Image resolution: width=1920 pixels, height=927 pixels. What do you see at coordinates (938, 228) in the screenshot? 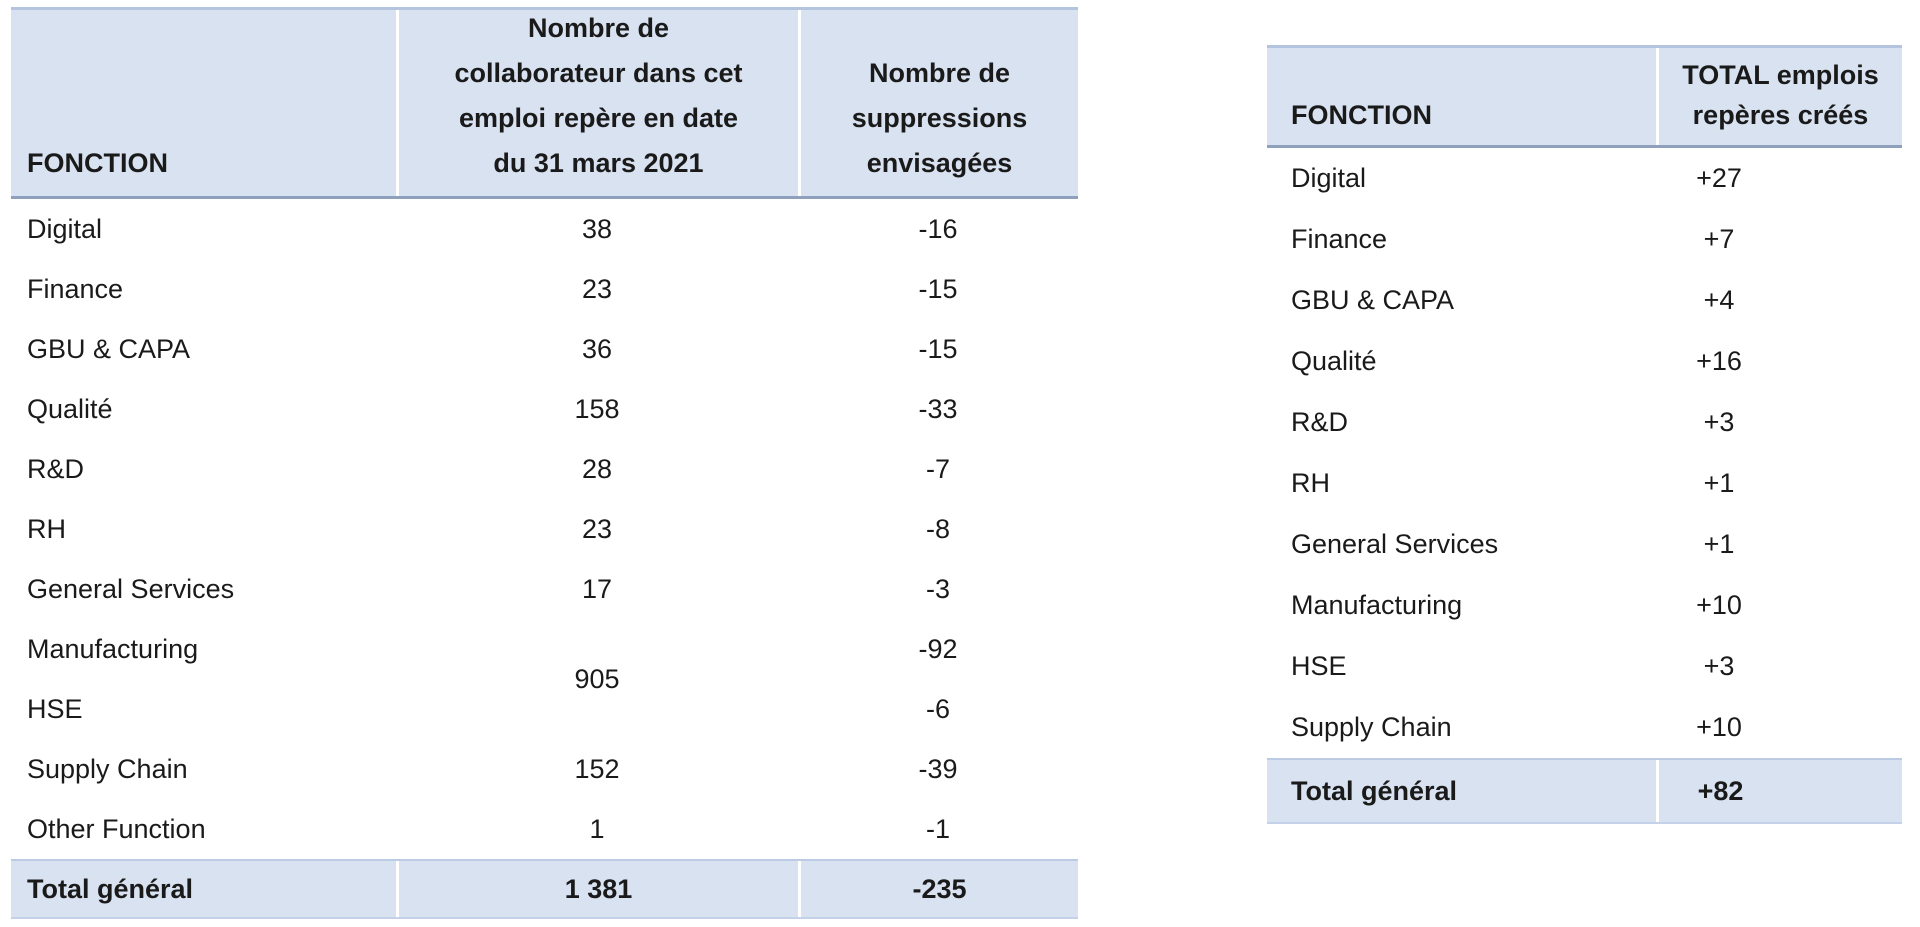
I see `suppressions-cell: -16` at bounding box center [938, 228].